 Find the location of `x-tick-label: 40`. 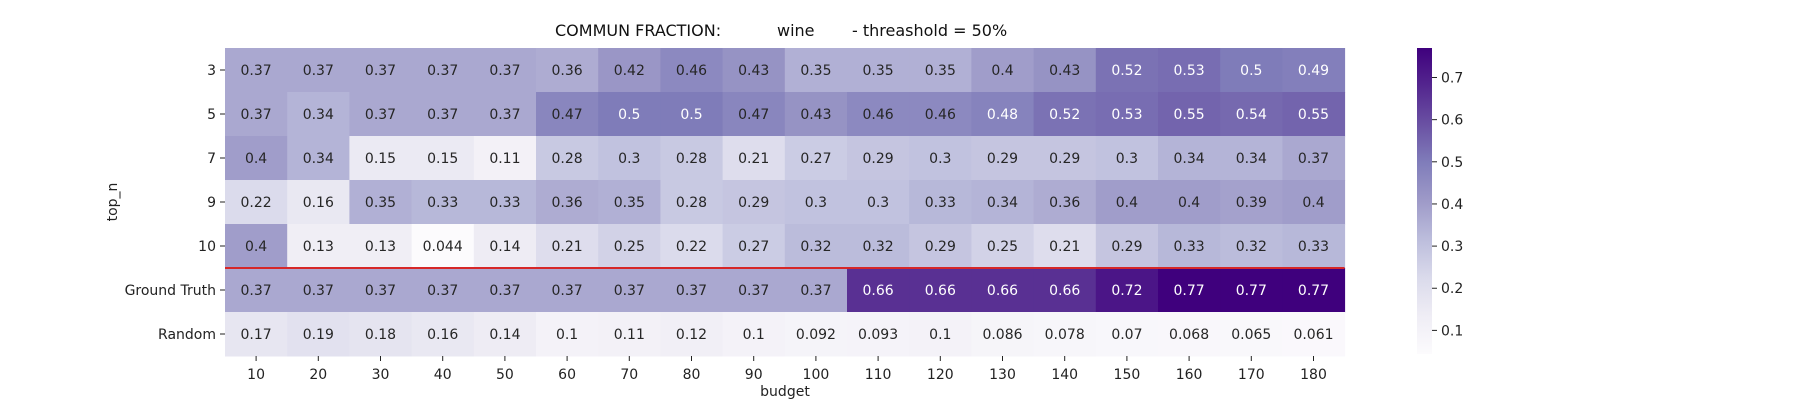

x-tick-label: 40 is located at coordinates (443, 375).